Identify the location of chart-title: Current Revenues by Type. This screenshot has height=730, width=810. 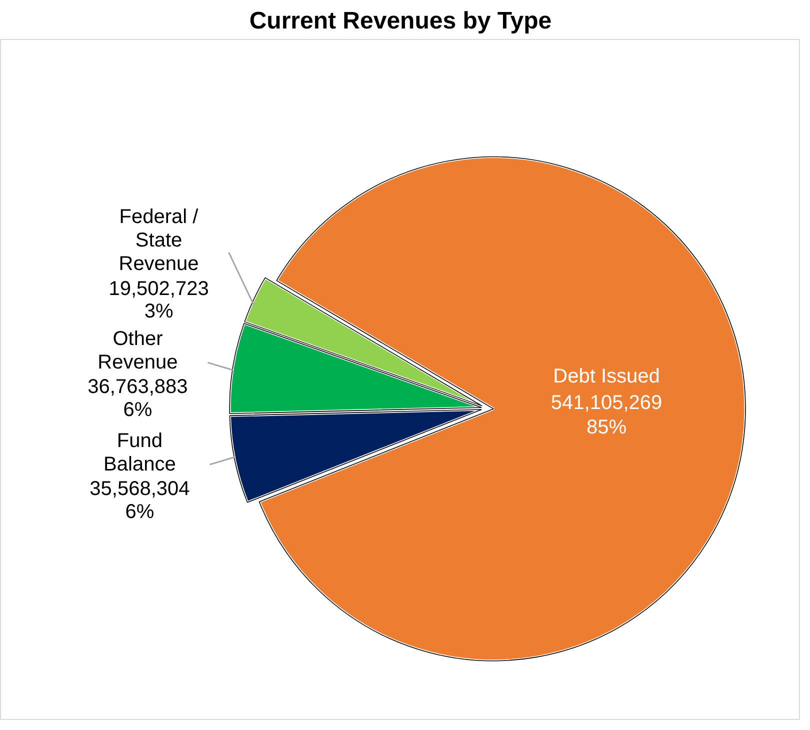
(400, 21).